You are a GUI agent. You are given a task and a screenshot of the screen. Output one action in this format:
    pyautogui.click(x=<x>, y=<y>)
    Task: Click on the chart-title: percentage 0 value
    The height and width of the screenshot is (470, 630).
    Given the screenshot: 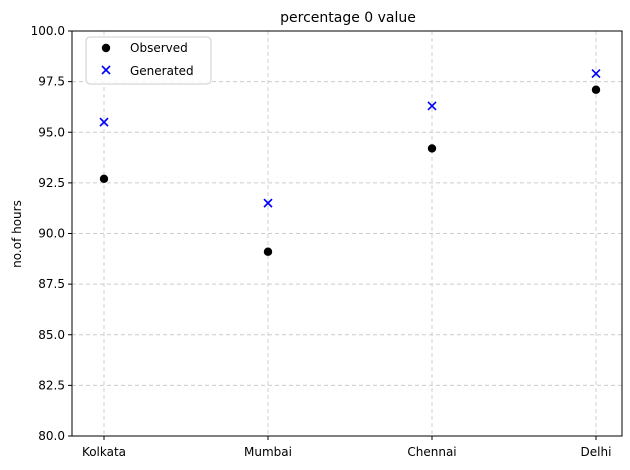 What is the action you would take?
    pyautogui.click(x=348, y=18)
    